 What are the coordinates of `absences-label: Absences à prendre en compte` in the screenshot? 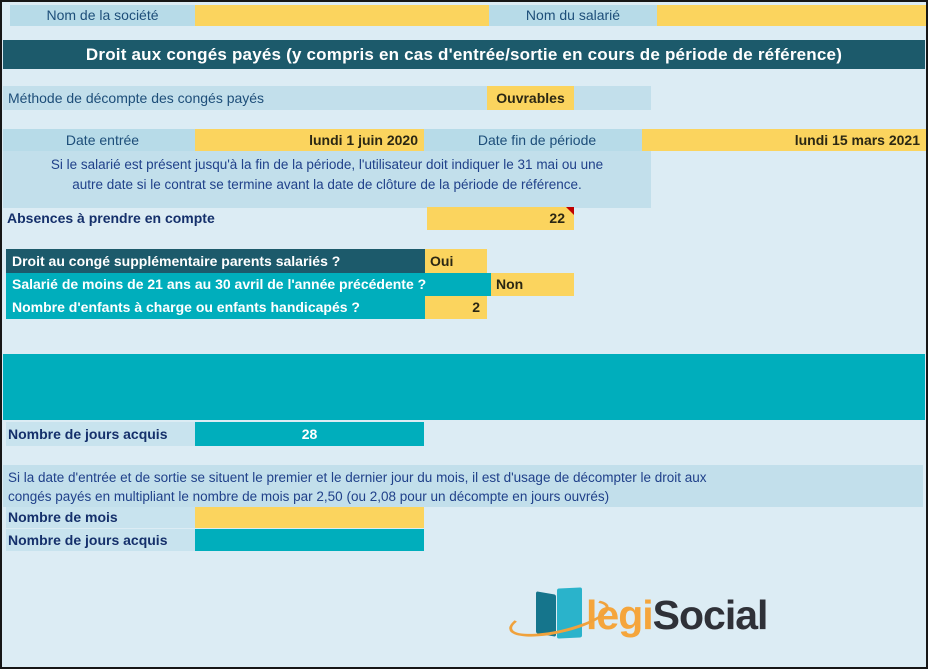 It's located at (111, 218).